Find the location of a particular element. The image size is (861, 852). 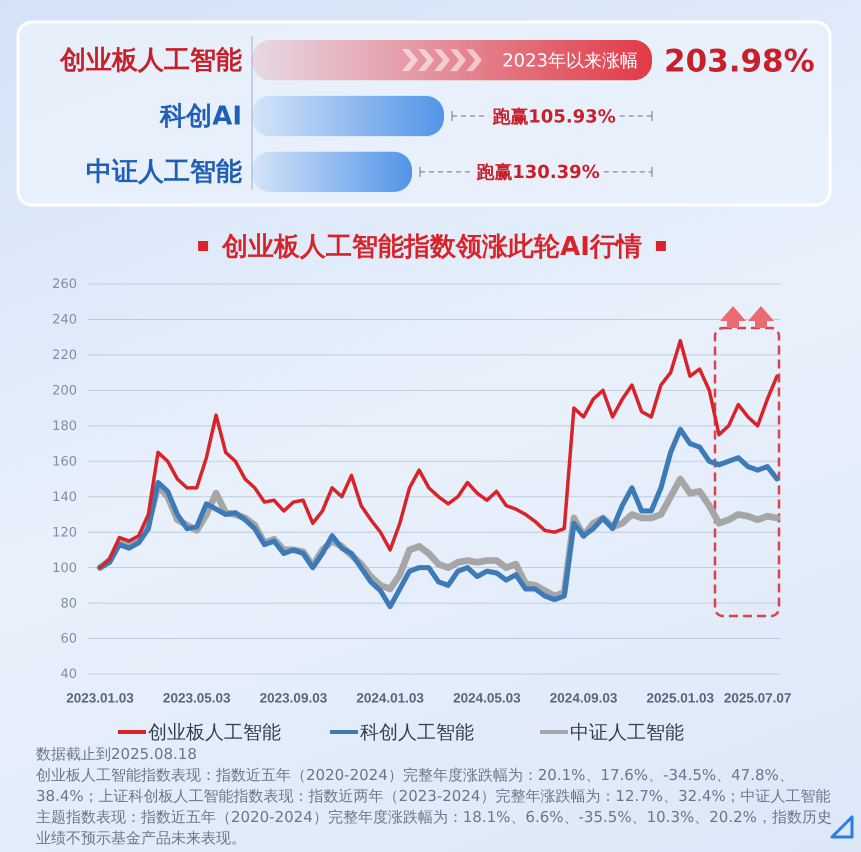

y-tick-label: 100 is located at coordinates (64, 568).